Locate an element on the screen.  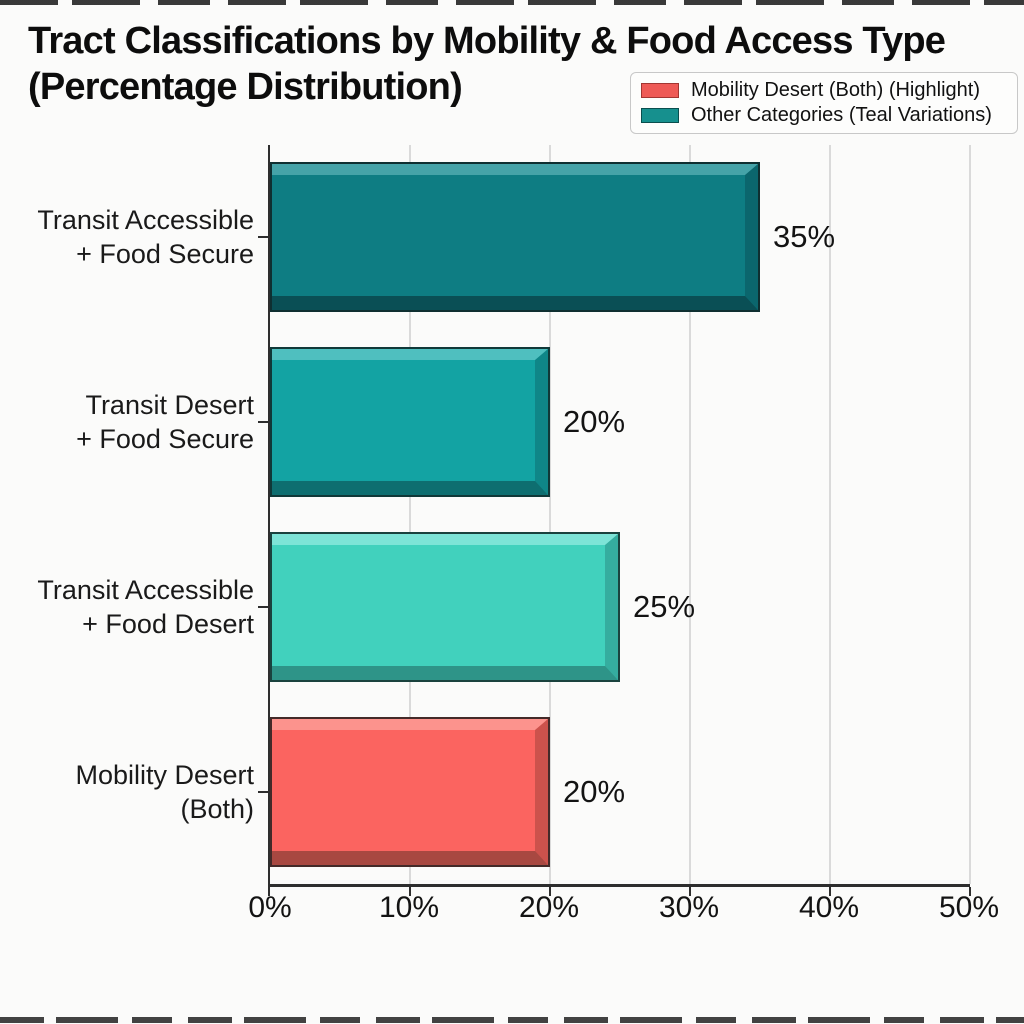
bar-row-transit-desert-food-secure: 20% is located at coordinates (614, 422).